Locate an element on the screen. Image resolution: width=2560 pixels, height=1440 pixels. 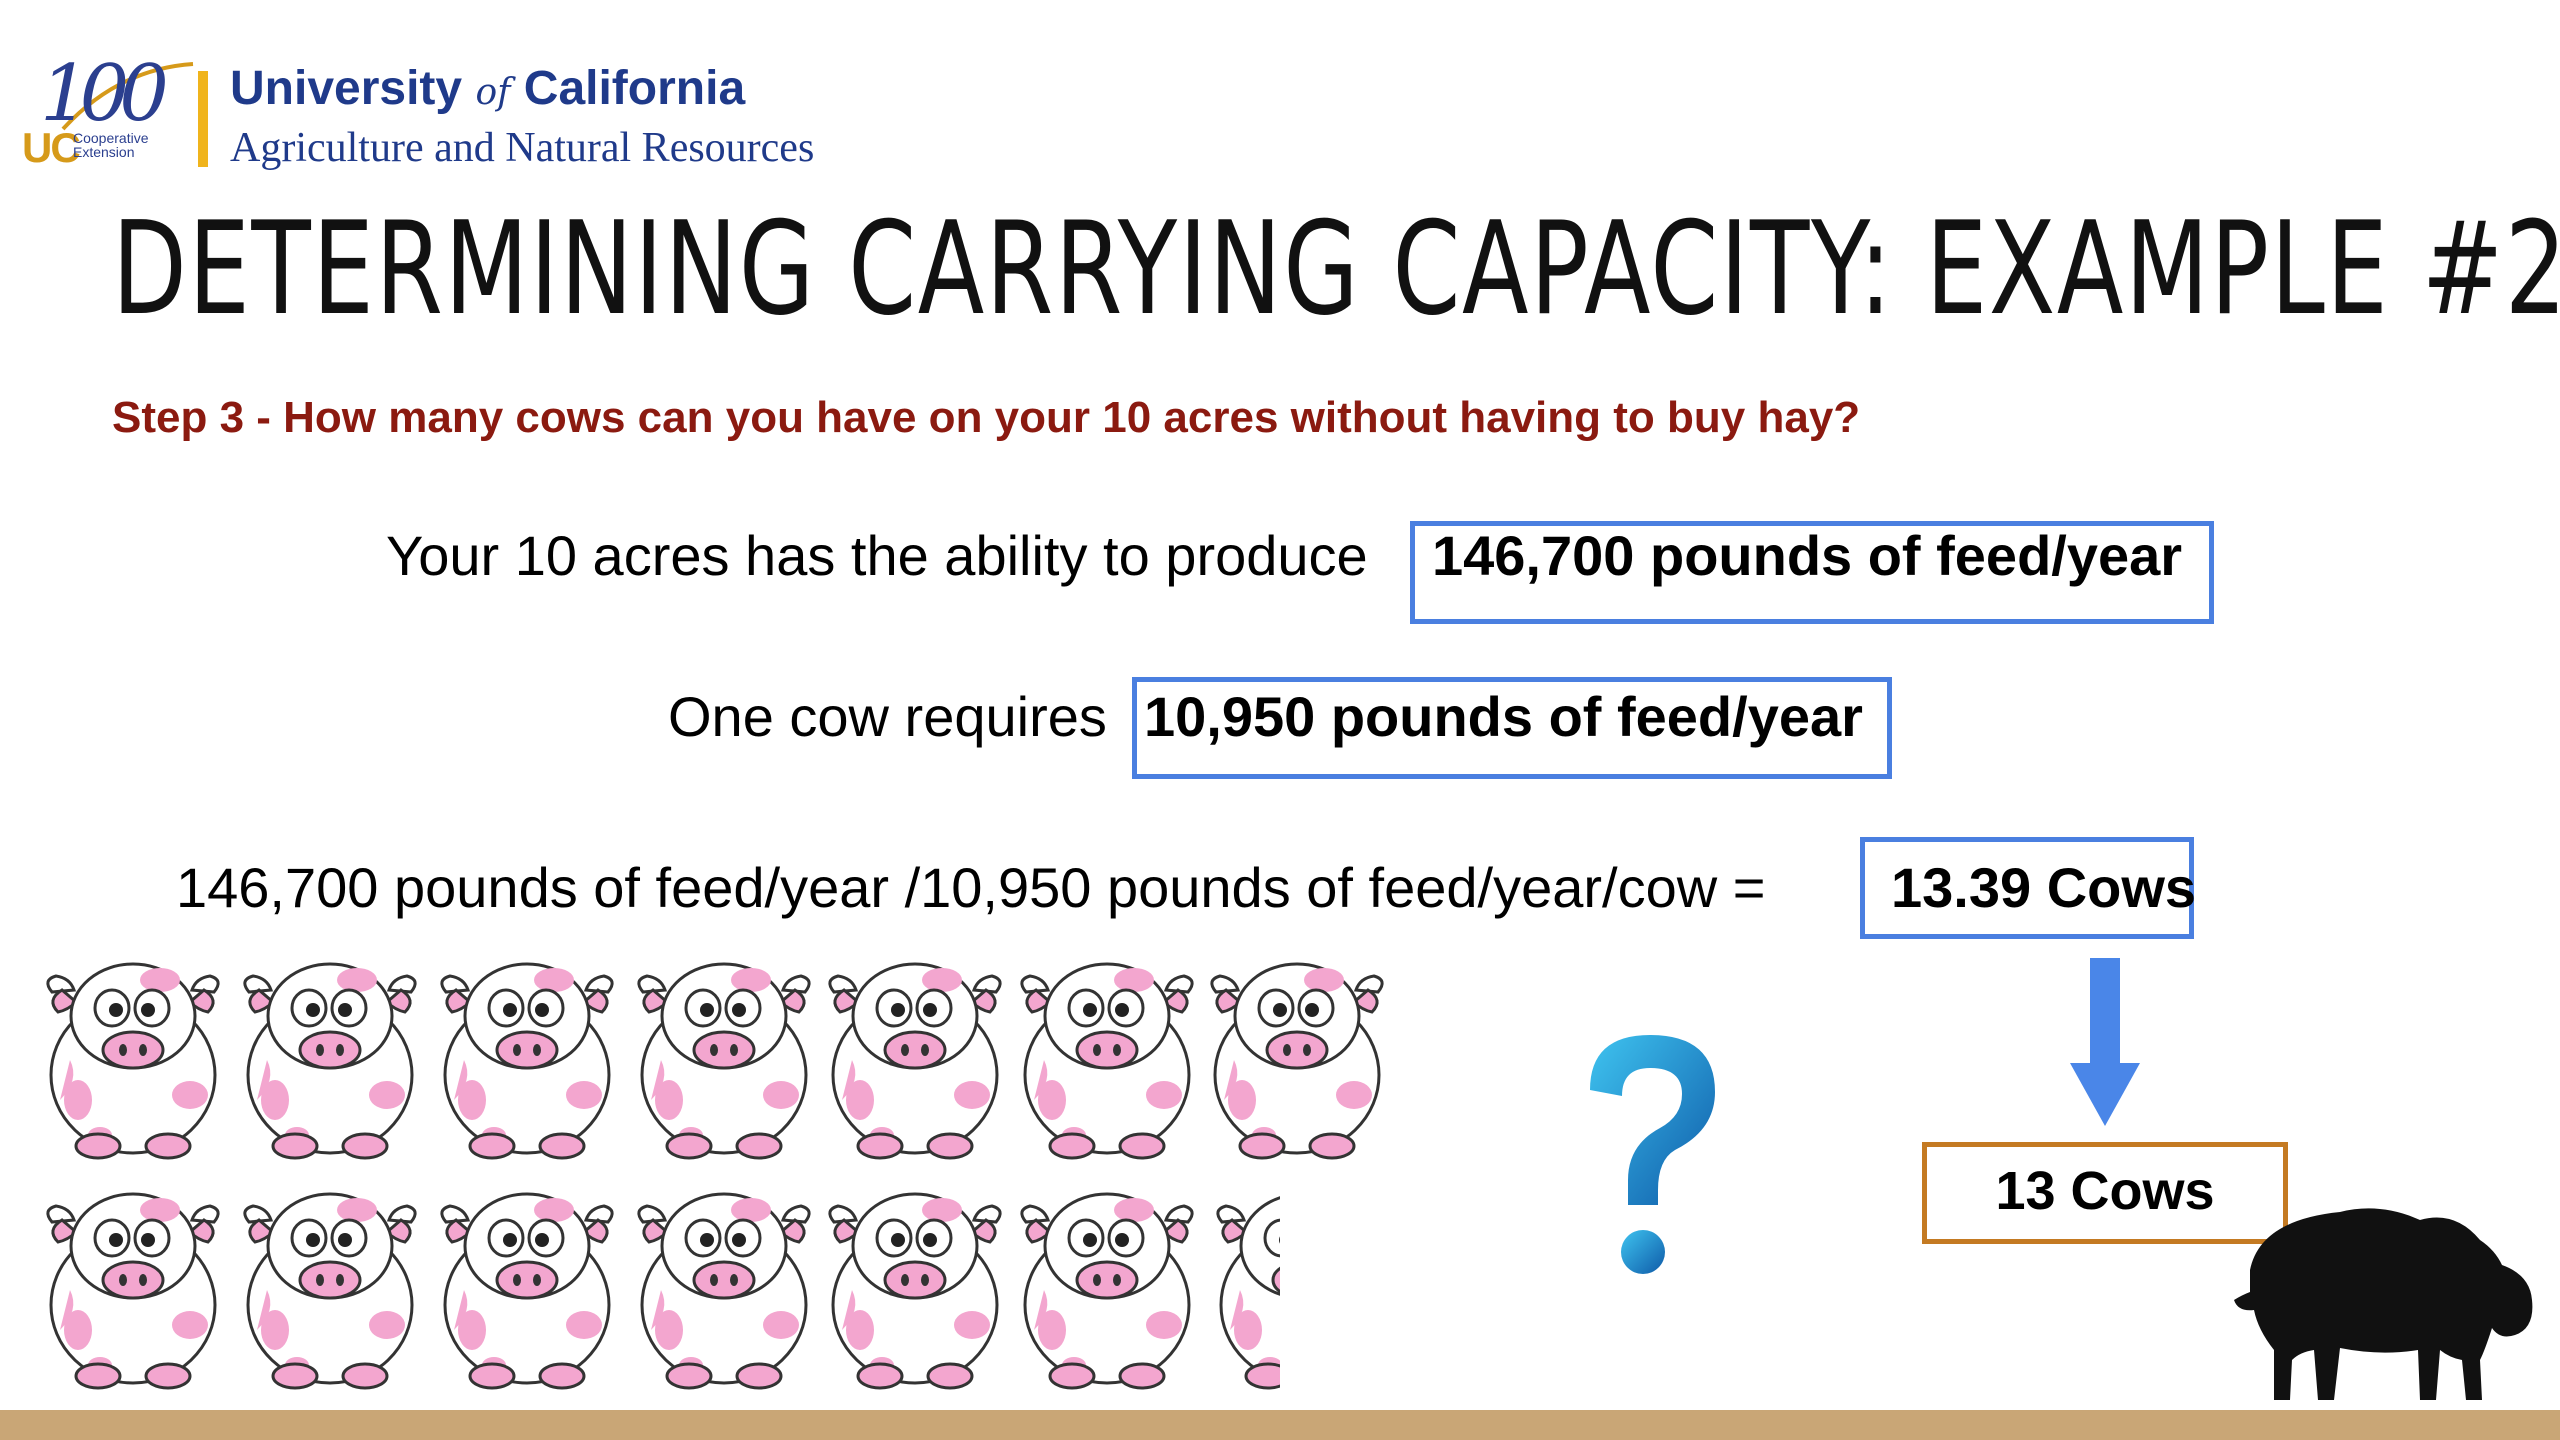
logo-divider is located at coordinates (203, 119).